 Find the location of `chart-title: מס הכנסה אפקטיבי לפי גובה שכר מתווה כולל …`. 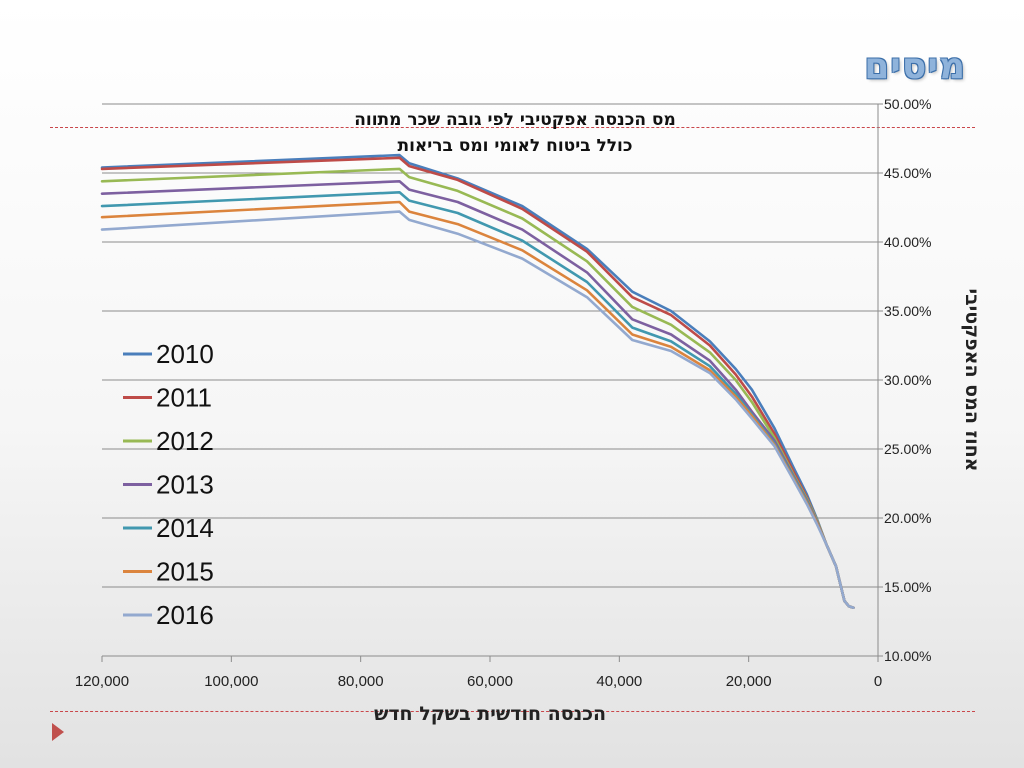

chart-title: מס הכנסה אפקטיבי לפי גובה שכר מתווה כולל … is located at coordinates (515, 133).